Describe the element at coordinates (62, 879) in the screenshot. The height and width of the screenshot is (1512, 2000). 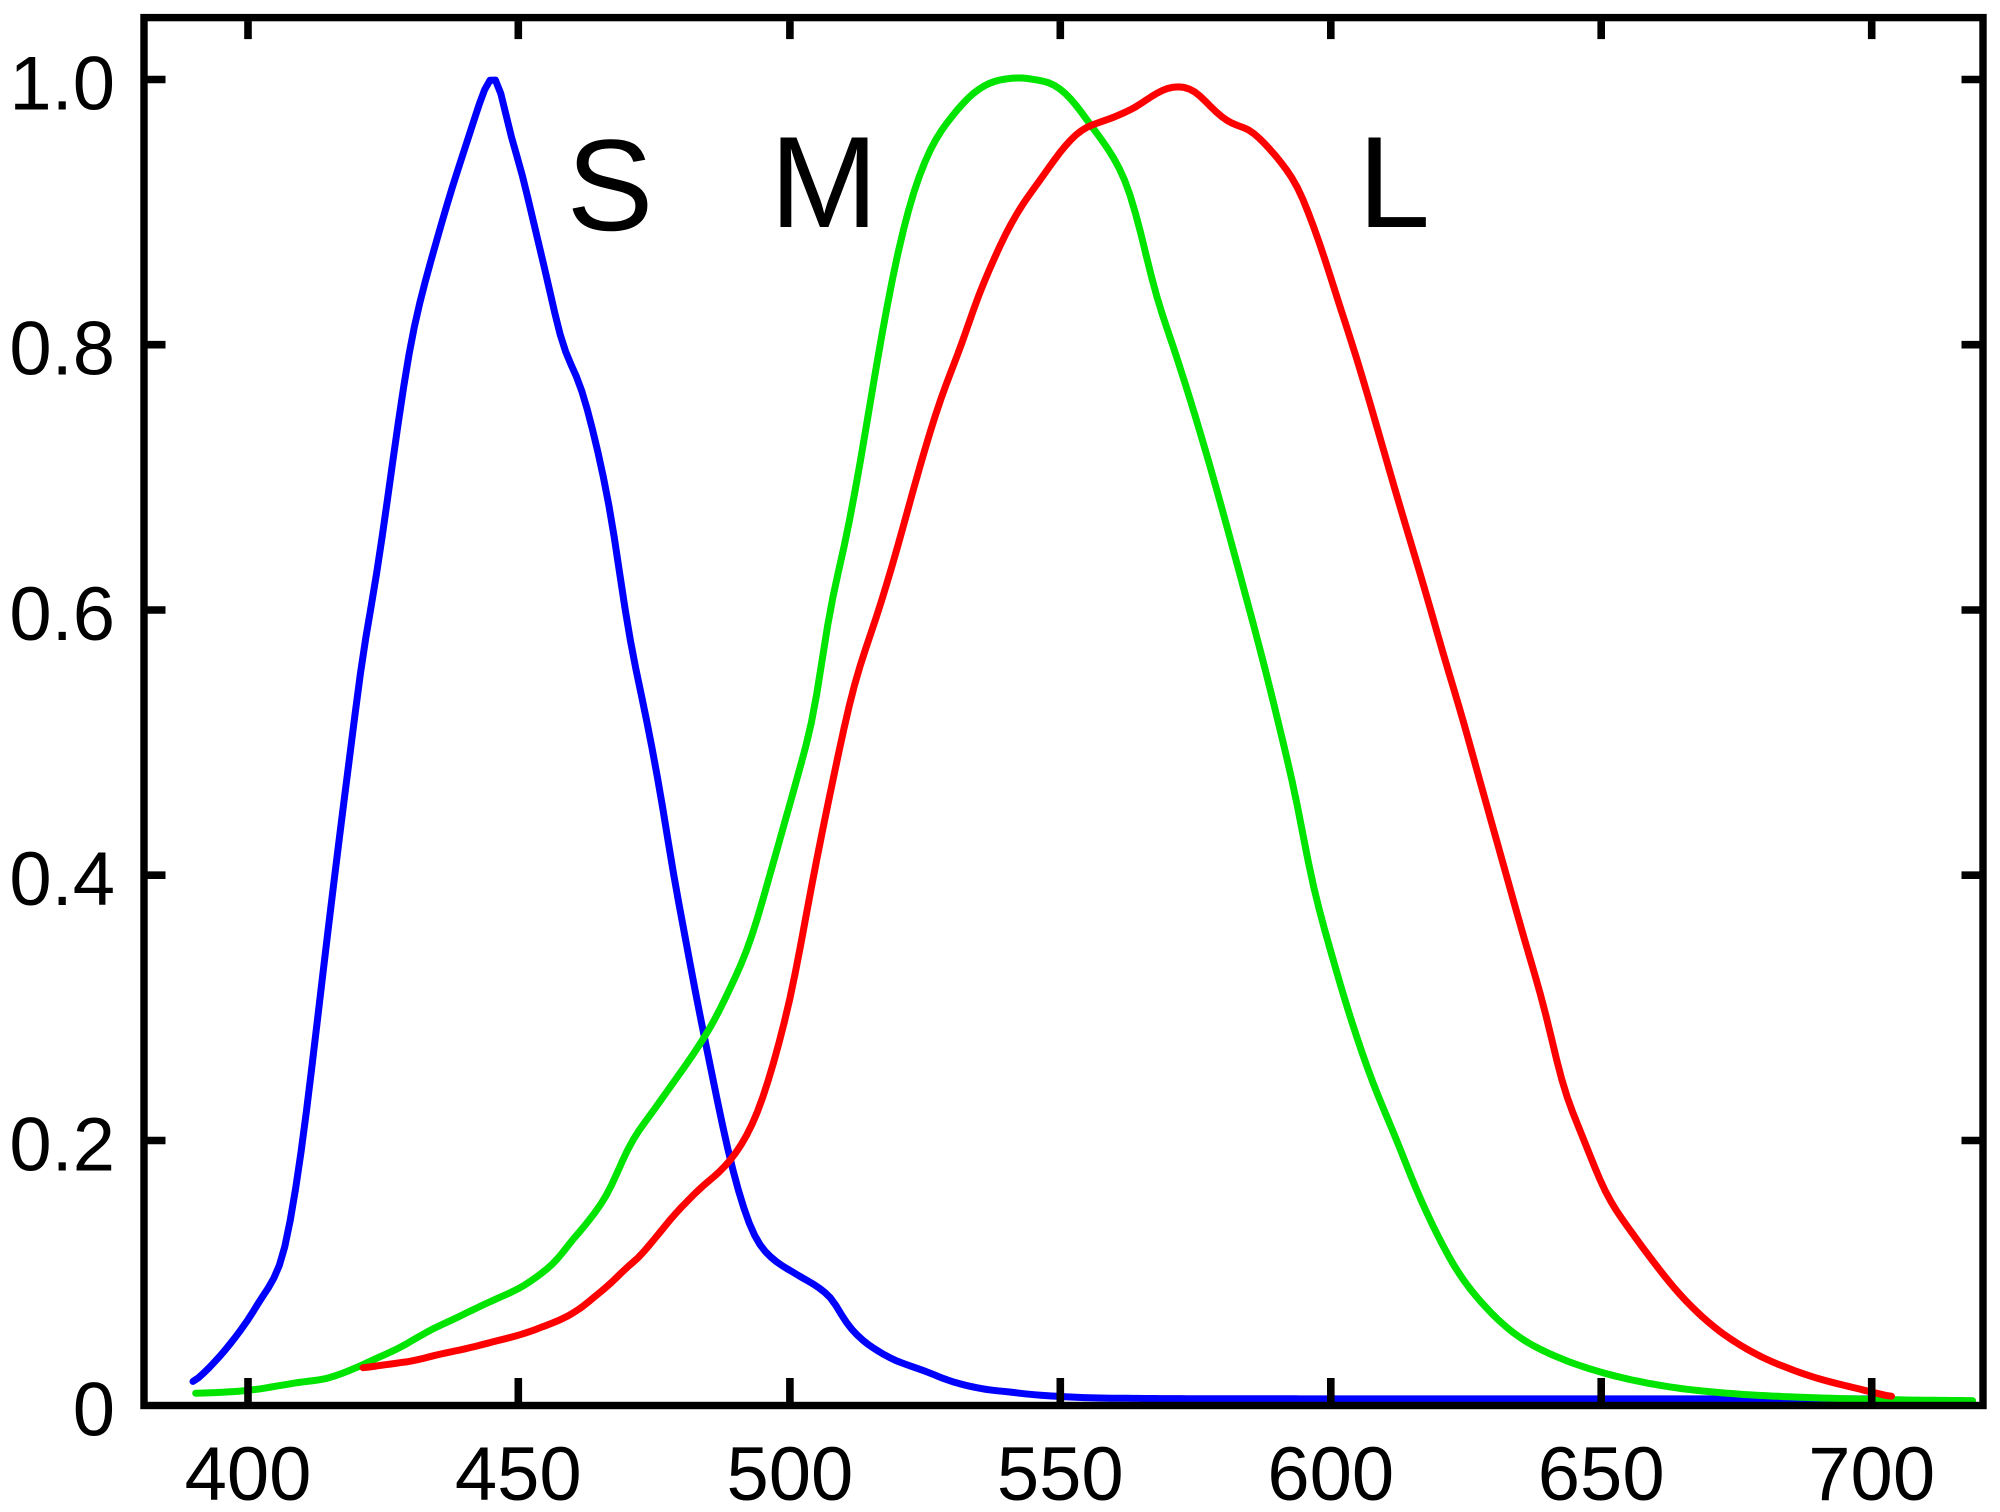
I see `svg-text: 0.4` at that location.